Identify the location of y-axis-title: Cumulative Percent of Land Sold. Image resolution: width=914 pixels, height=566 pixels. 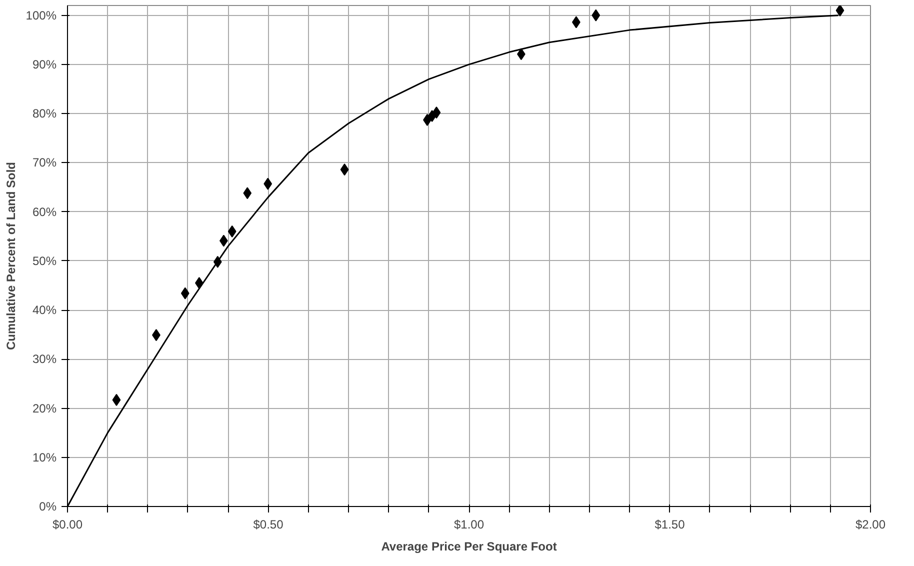
(11, 256).